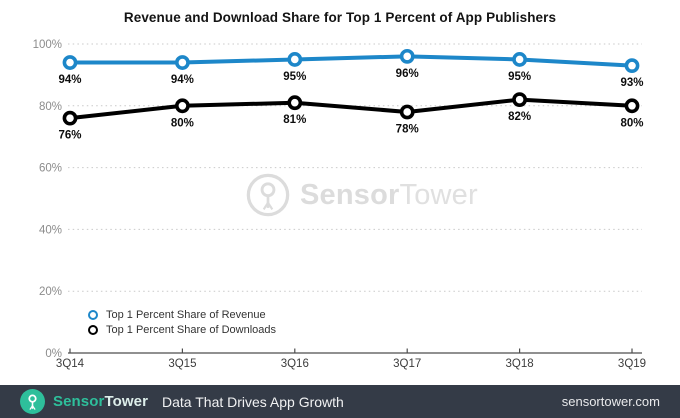  What do you see at coordinates (295, 364) in the screenshot?
I see `x-axis-tick-label: 3Q16` at bounding box center [295, 364].